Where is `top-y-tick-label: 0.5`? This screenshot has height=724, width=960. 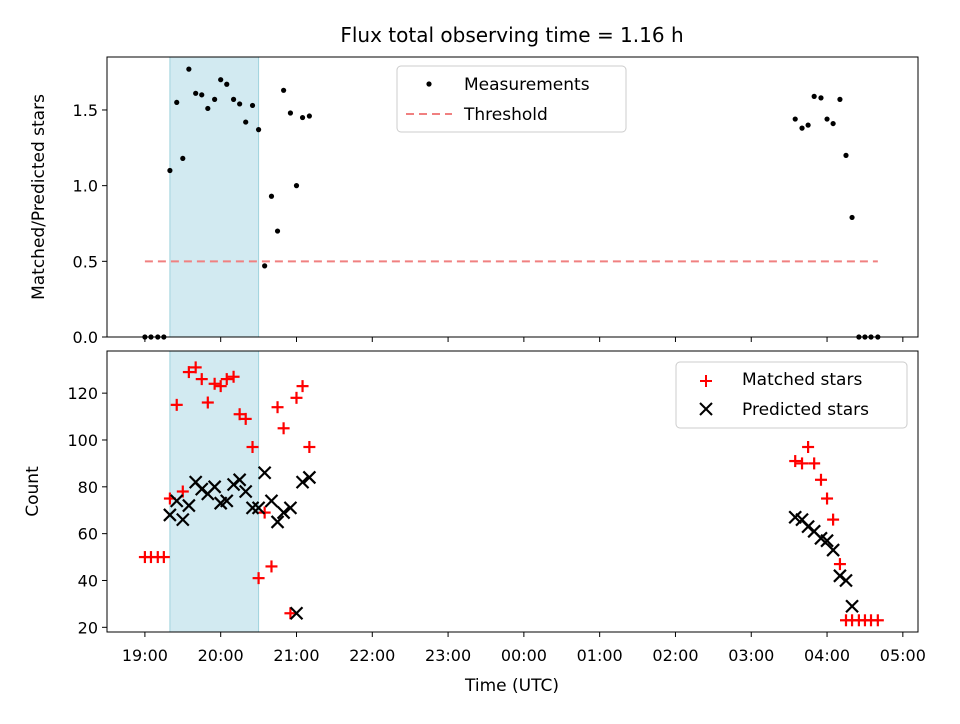 top-y-tick-label: 0.5 is located at coordinates (85, 261).